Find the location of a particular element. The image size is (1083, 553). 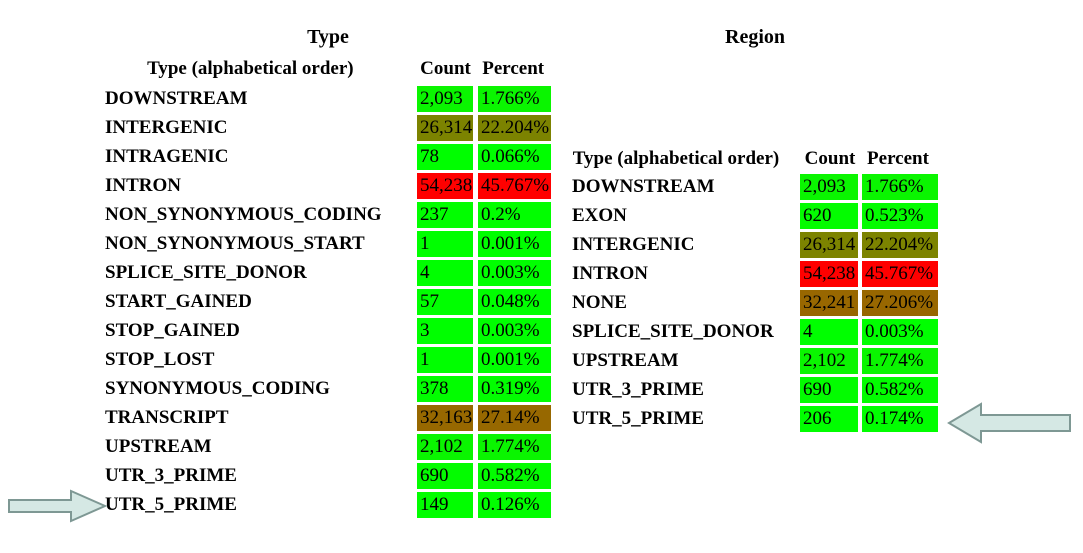

type-table-title: Type is located at coordinates (328, 37).